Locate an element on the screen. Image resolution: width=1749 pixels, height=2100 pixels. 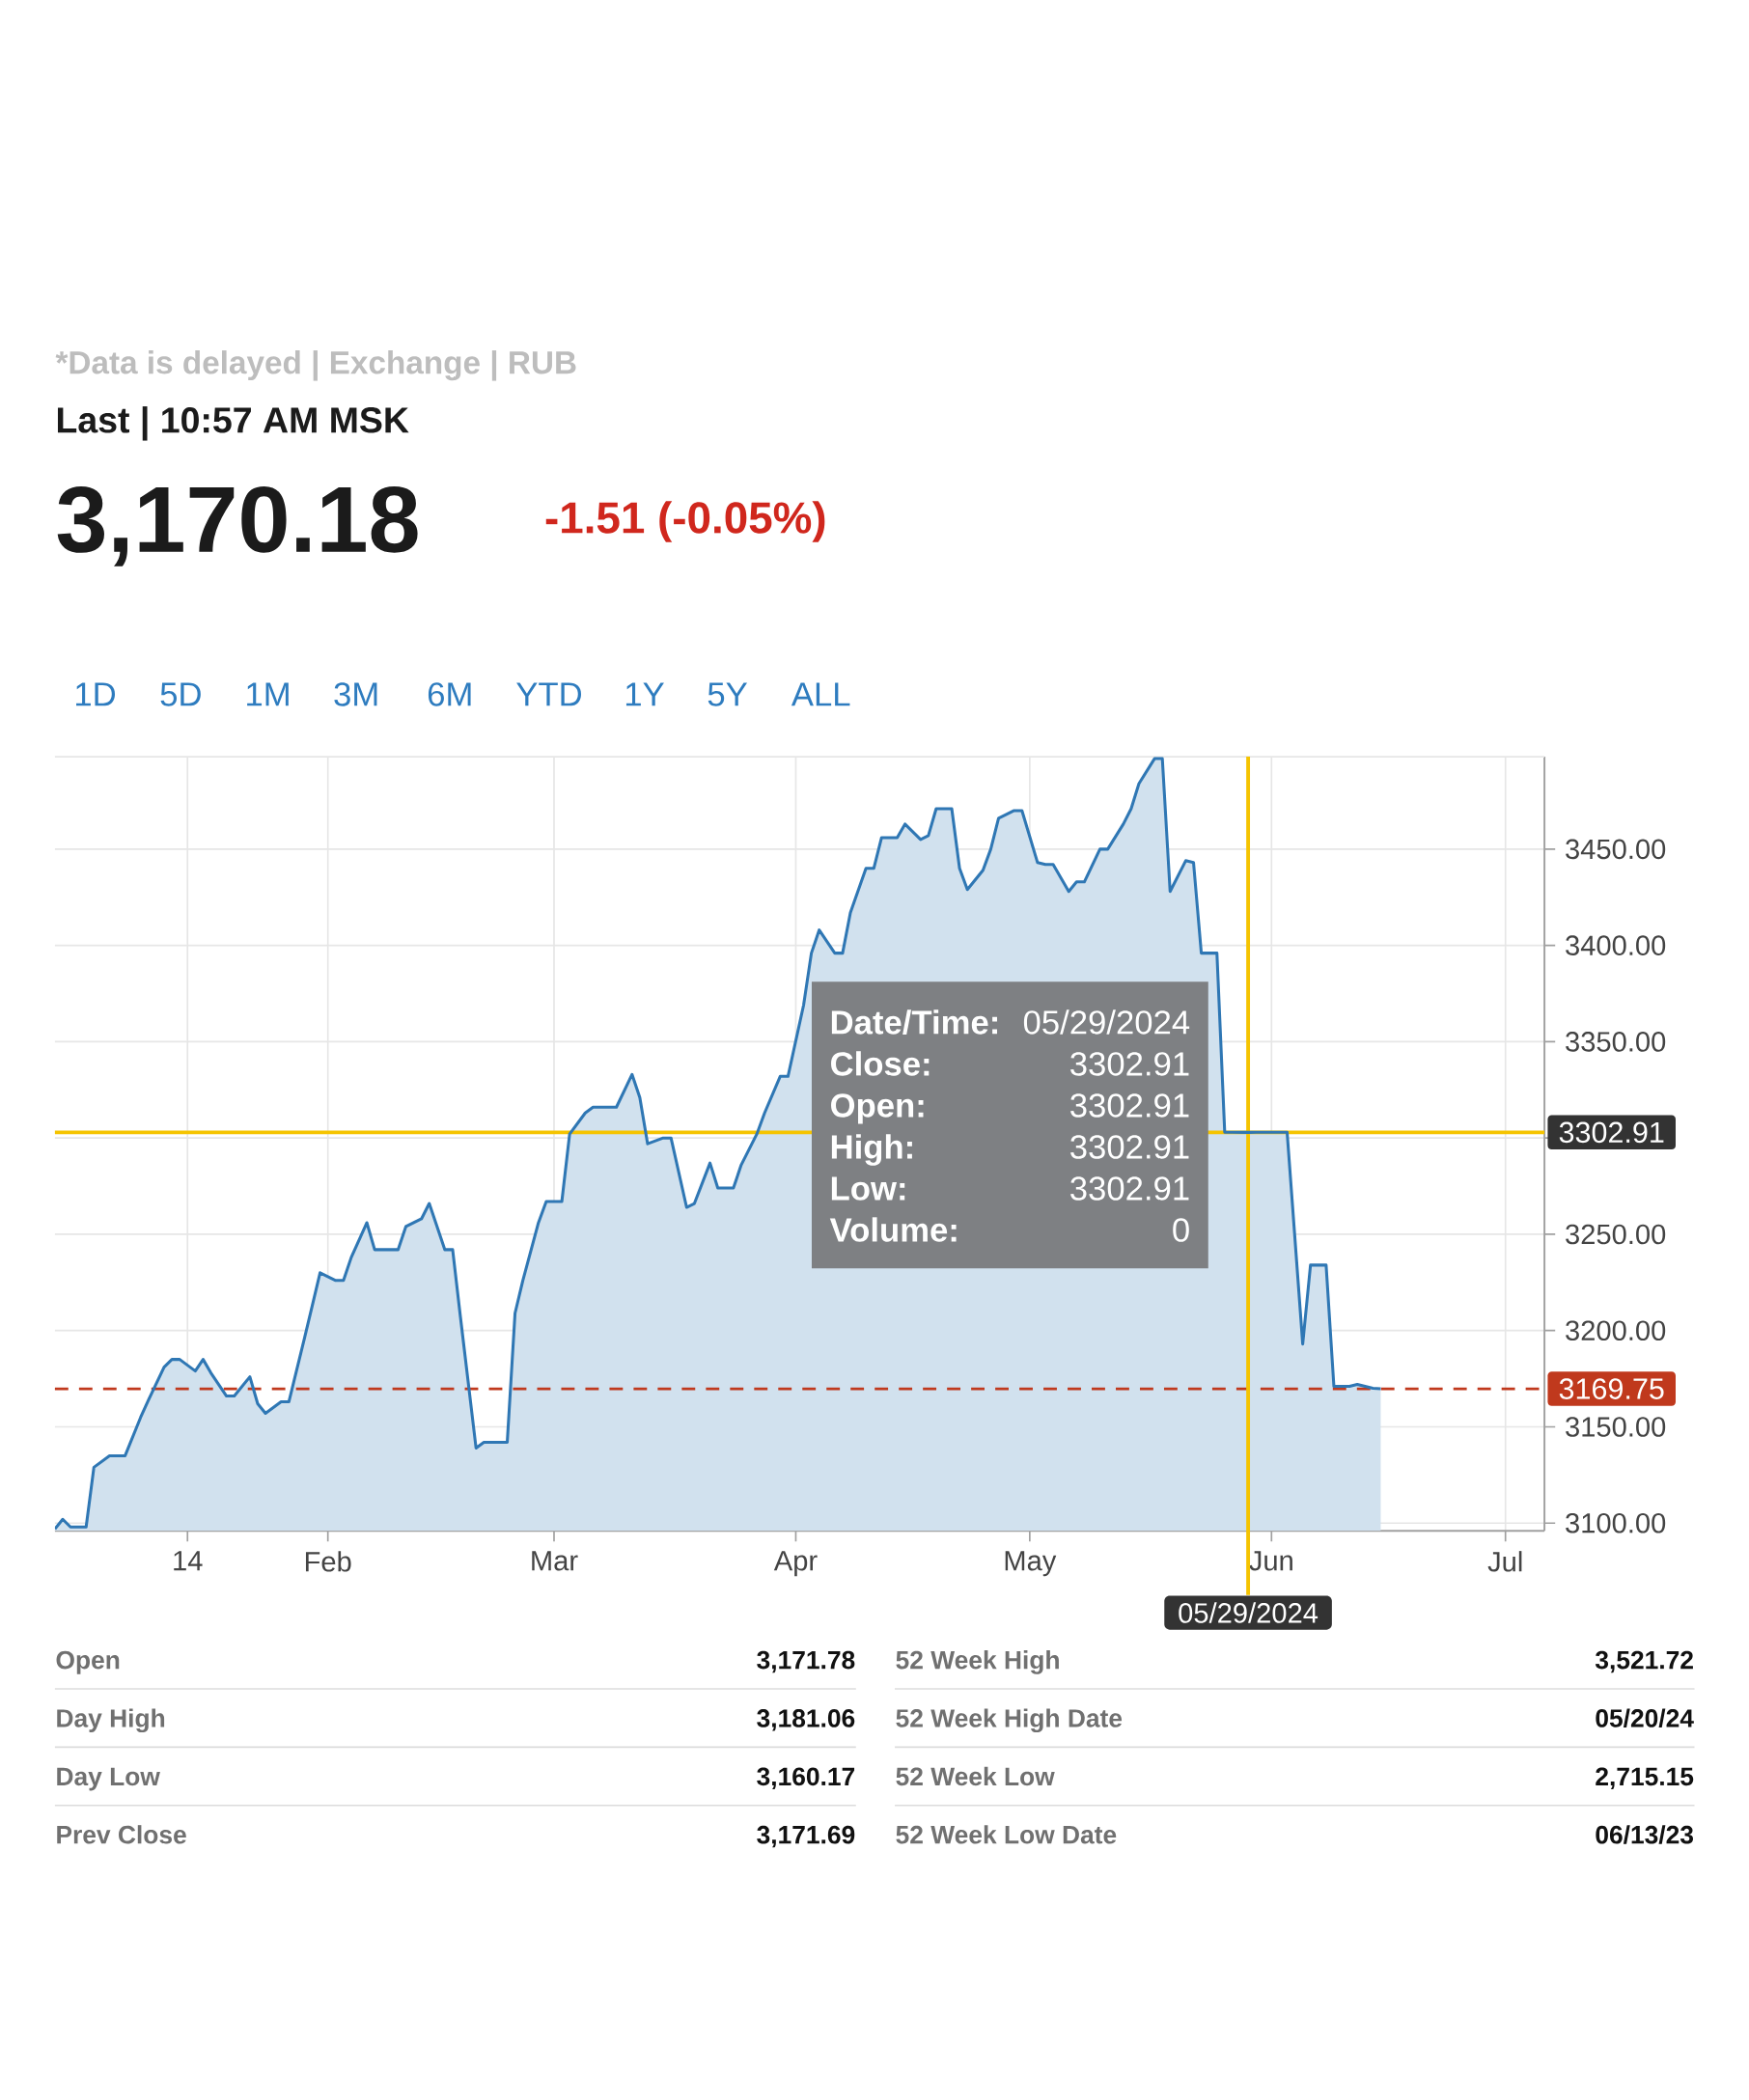
text: 3,160.17 is located at coordinates (805, 1778).